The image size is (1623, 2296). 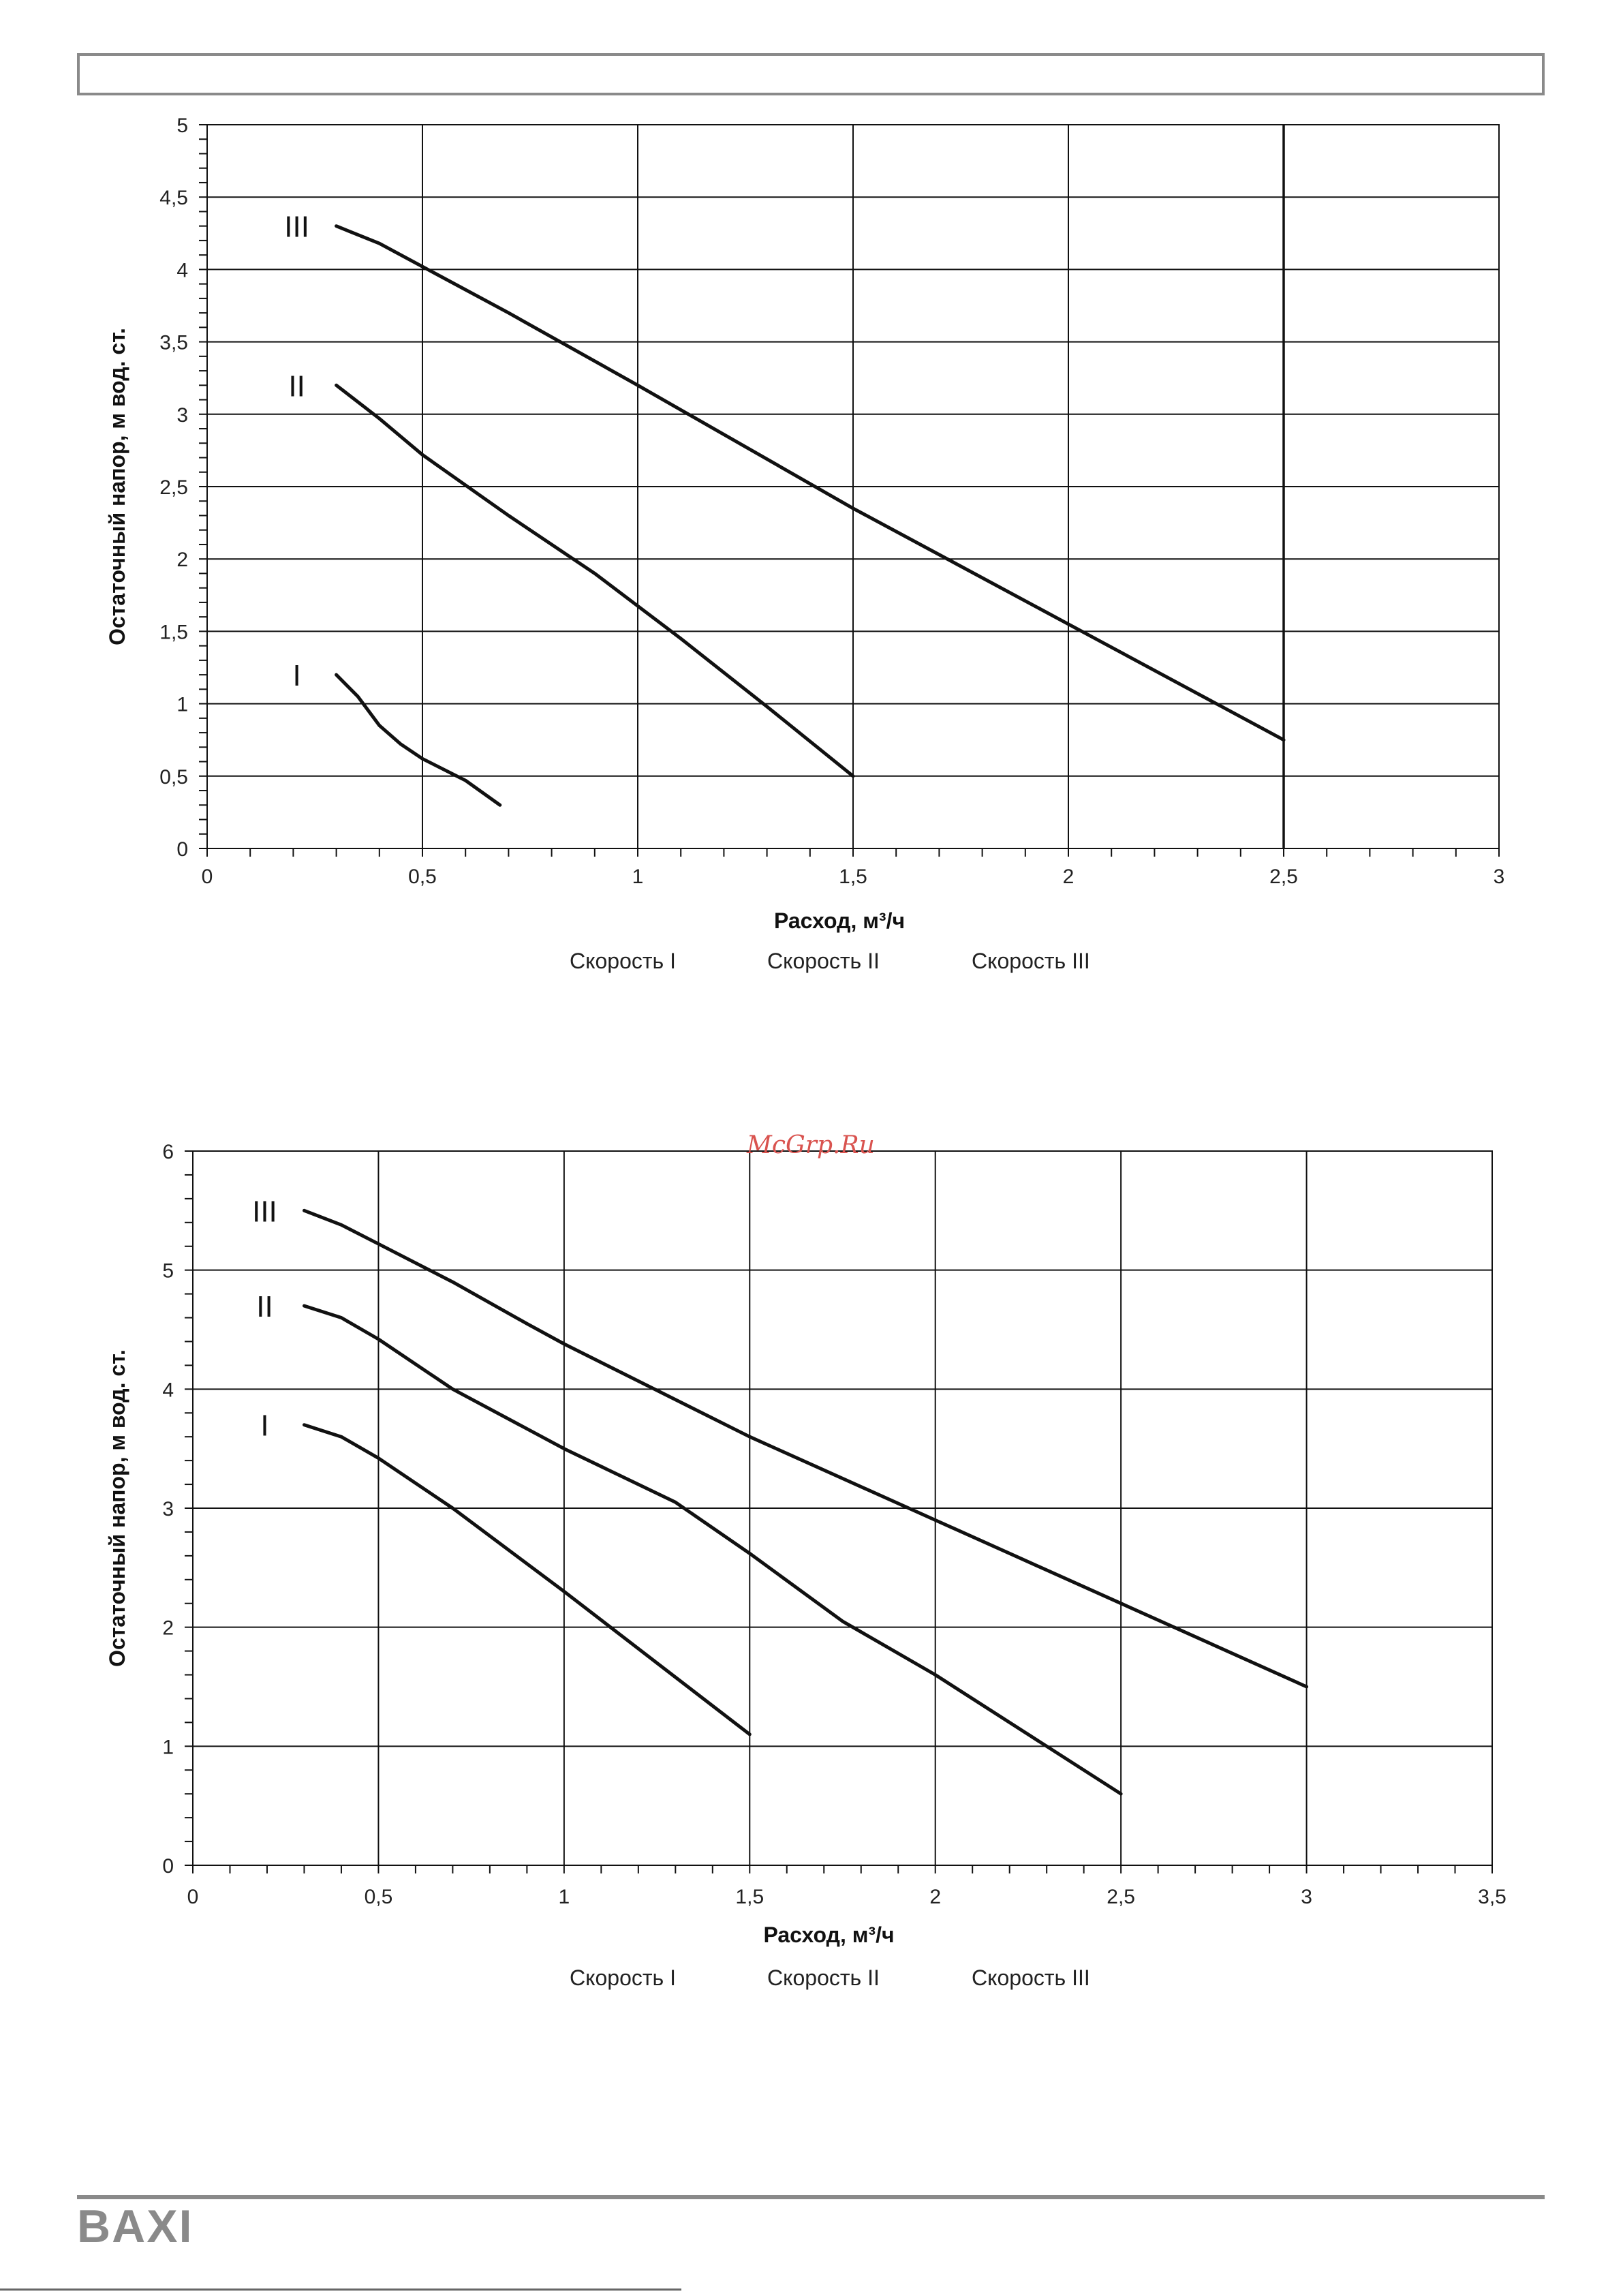 I want to click on legend-speed-3-bottom: Скорость III, so click(x=1031, y=1978).